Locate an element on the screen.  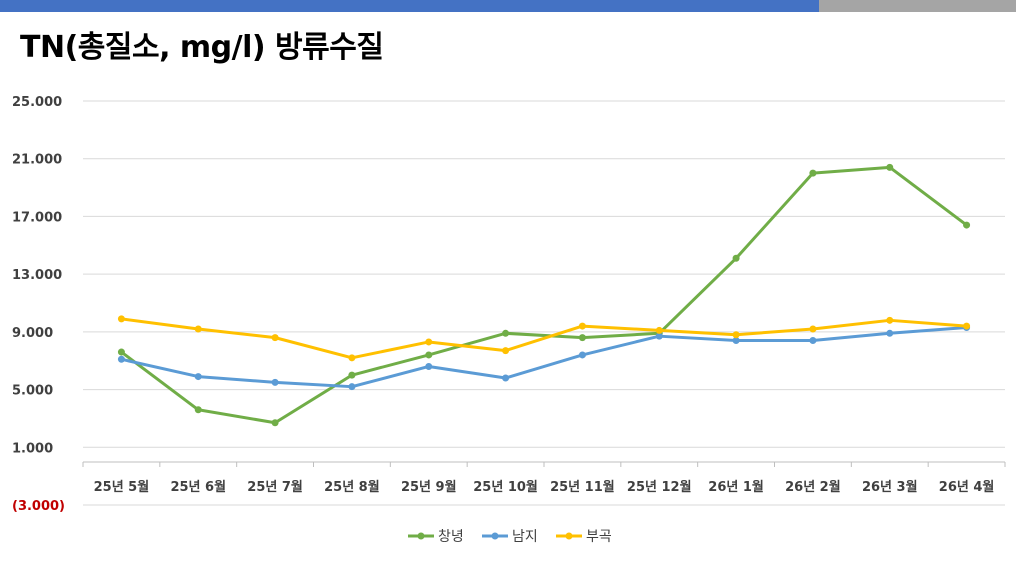
header-accent-bar-gray is located at coordinates (917, 6).